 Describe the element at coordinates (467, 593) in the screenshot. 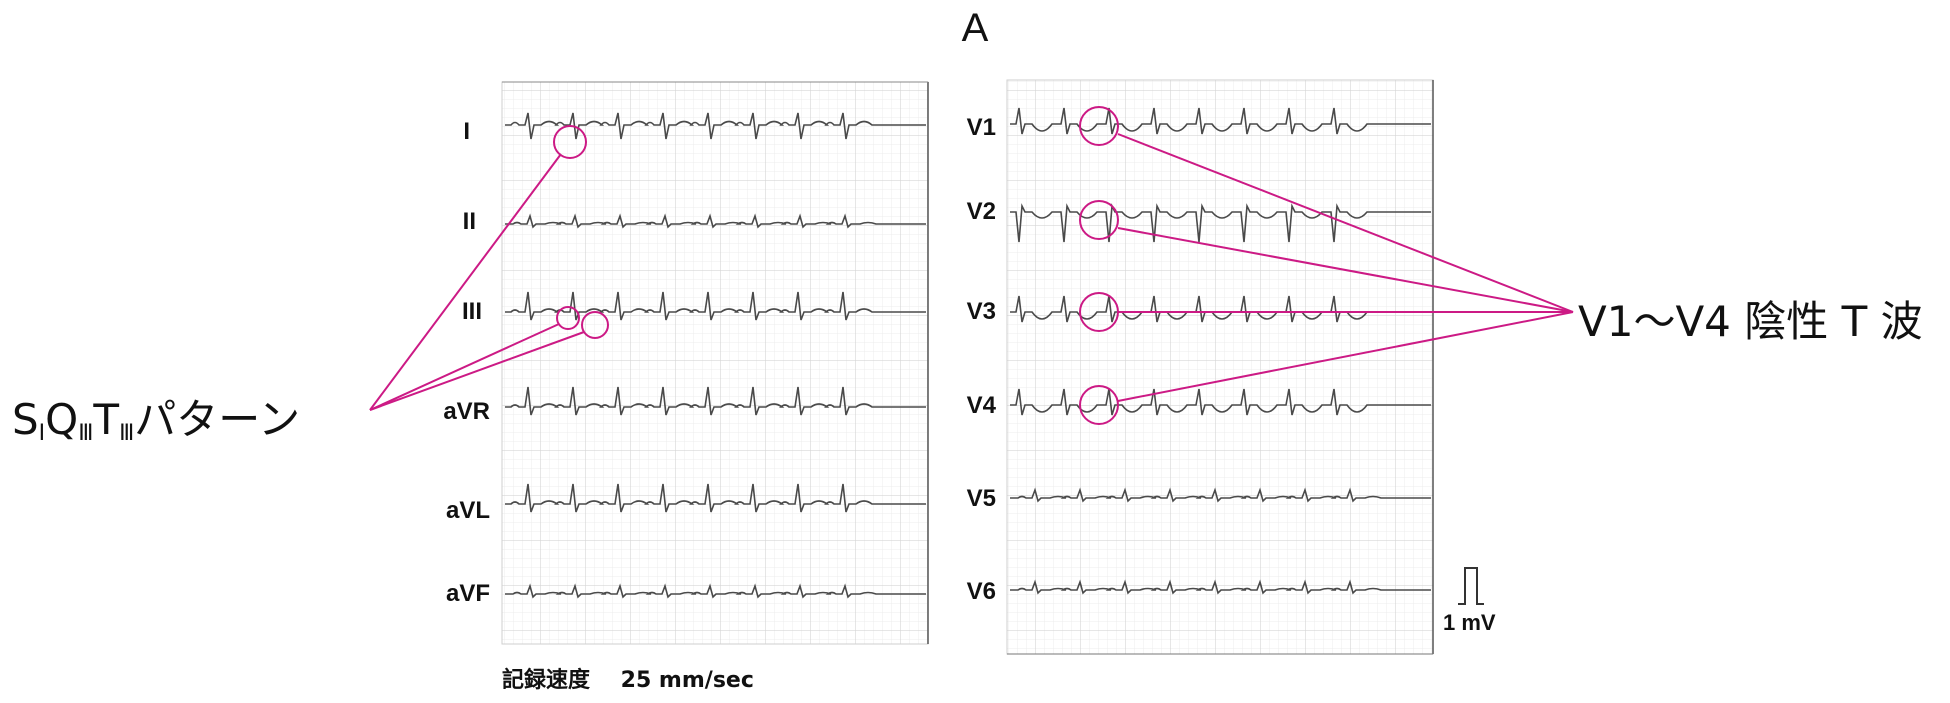

I see `lead-label-aVF: aVF` at that location.